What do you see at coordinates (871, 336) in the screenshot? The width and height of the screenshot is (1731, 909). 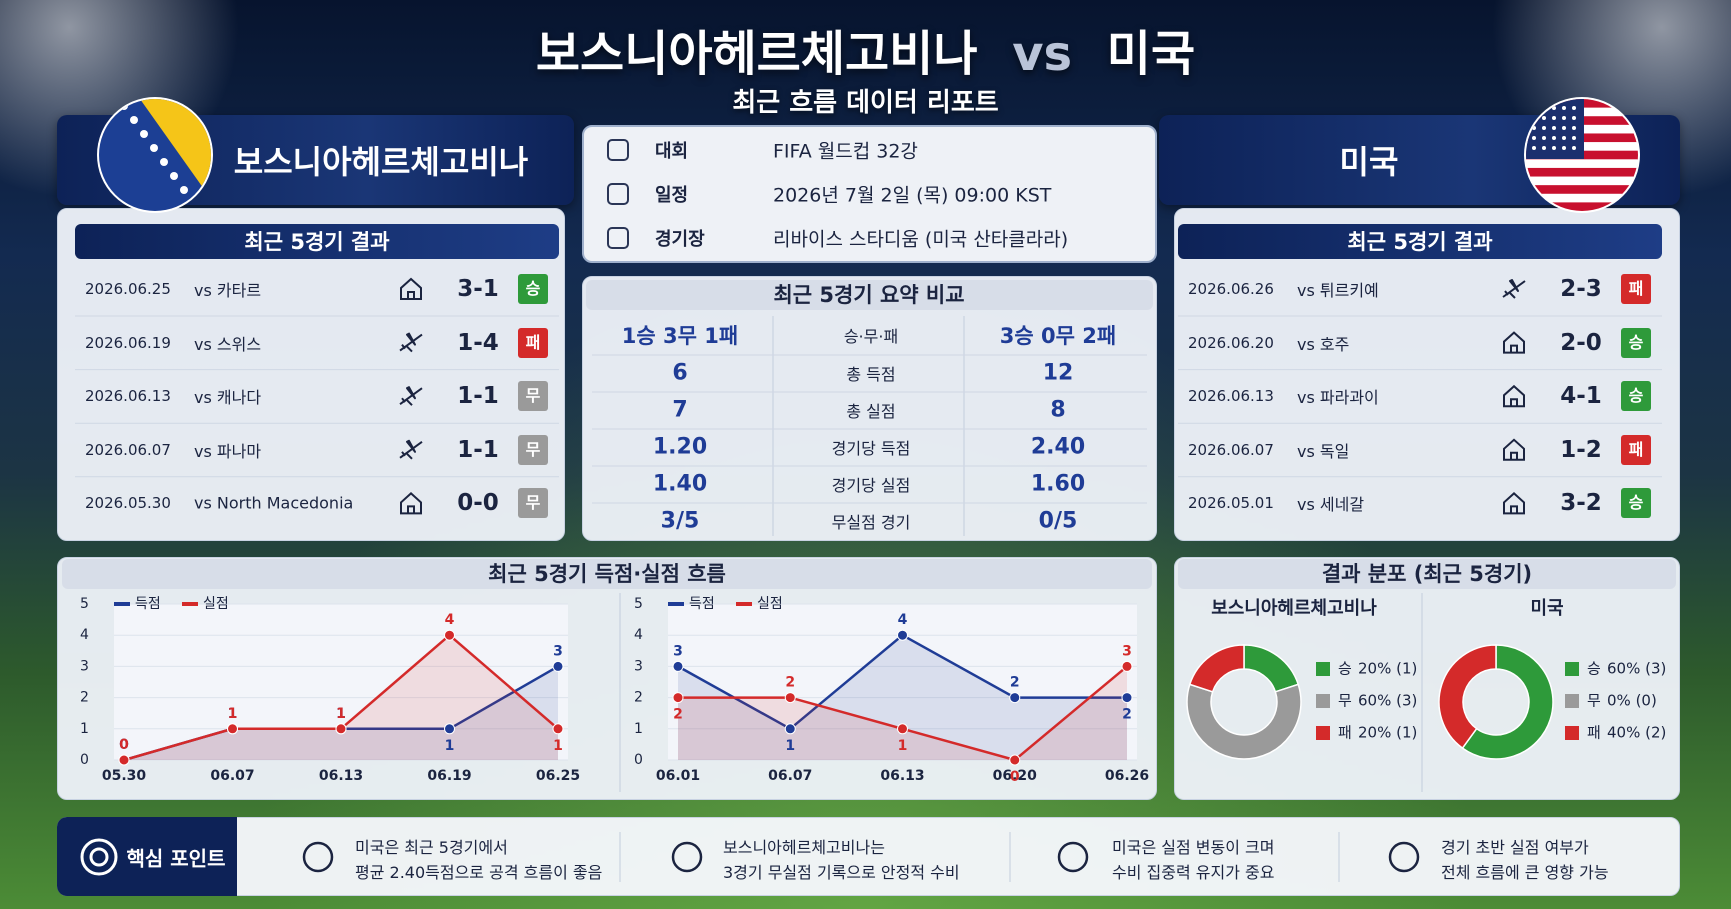 I see `summary-header: 승·무·패` at bounding box center [871, 336].